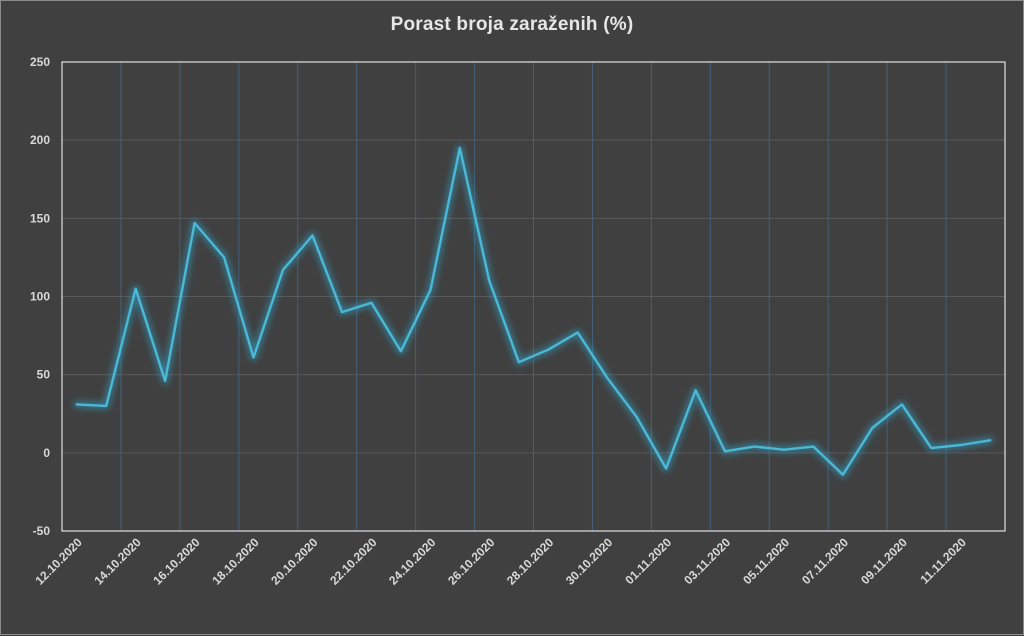 The image size is (1024, 636). I want to click on y-tick-label: 200, so click(40, 140).